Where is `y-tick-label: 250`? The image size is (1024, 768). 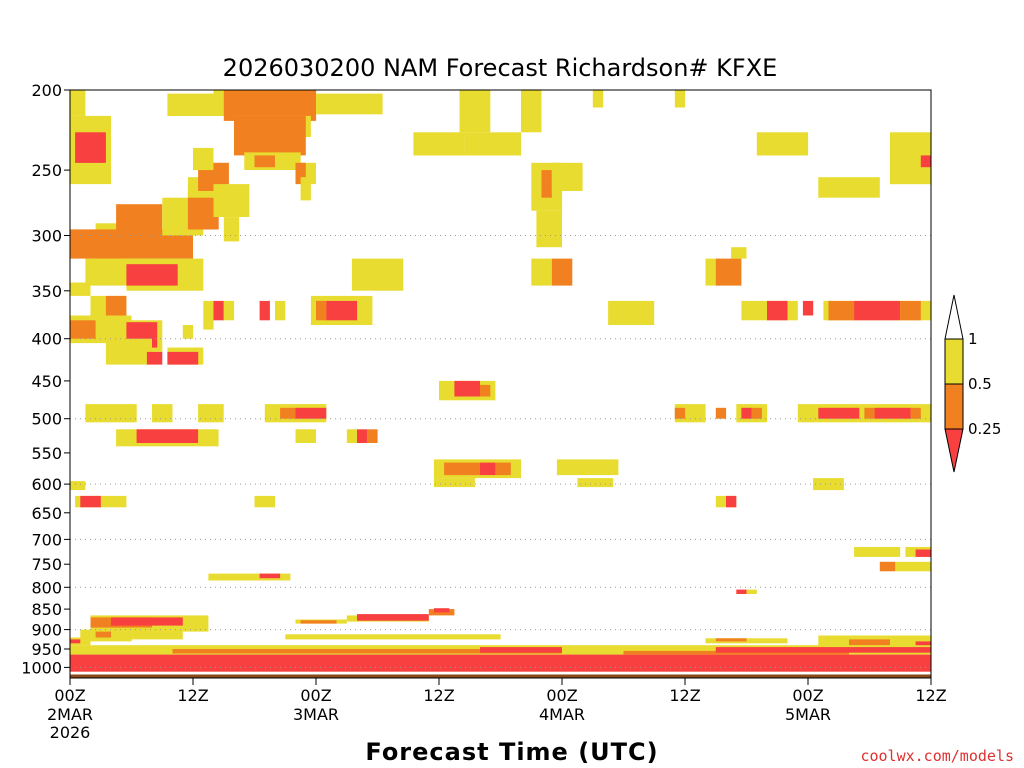
y-tick-label: 250 is located at coordinates (46, 170).